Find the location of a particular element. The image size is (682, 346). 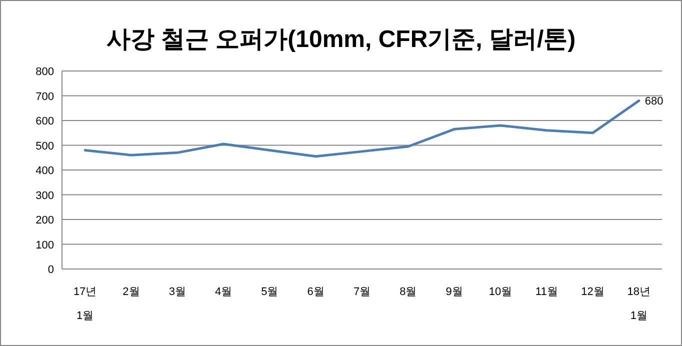

x-tick-label: 18년 1월 is located at coordinates (639, 304).